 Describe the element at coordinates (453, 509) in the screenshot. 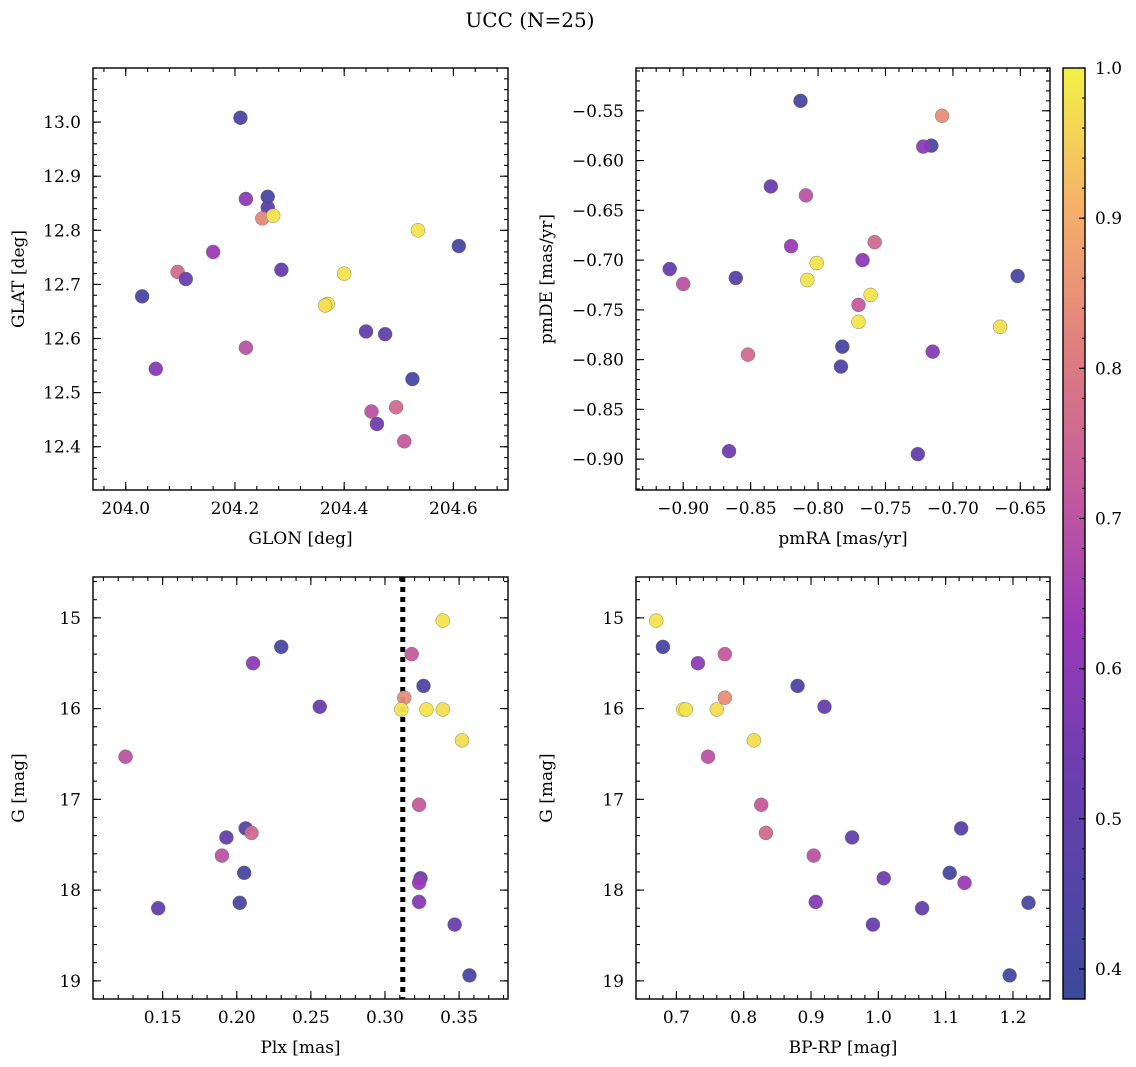

I see `x-tick-label: 204.6` at that location.